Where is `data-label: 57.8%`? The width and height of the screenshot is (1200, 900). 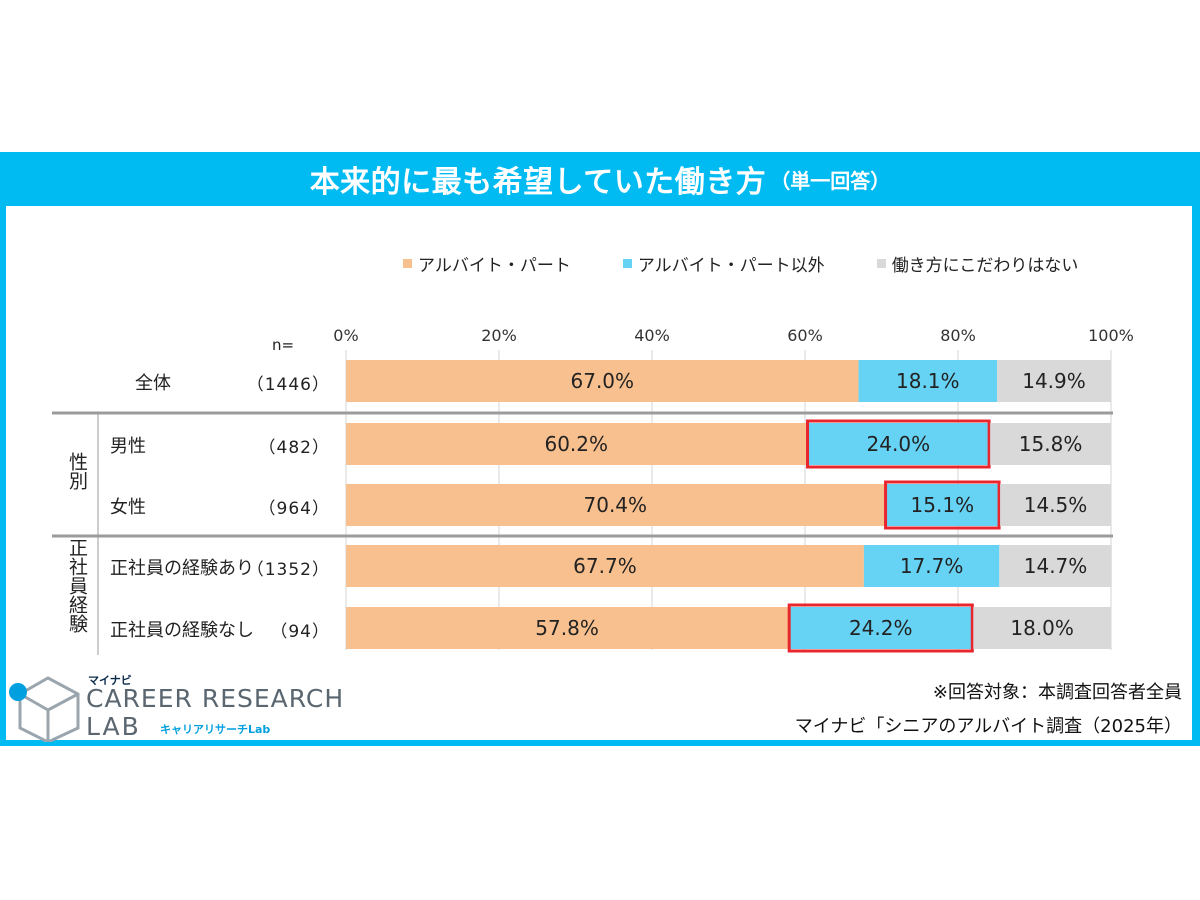
data-label: 57.8% is located at coordinates (567, 628).